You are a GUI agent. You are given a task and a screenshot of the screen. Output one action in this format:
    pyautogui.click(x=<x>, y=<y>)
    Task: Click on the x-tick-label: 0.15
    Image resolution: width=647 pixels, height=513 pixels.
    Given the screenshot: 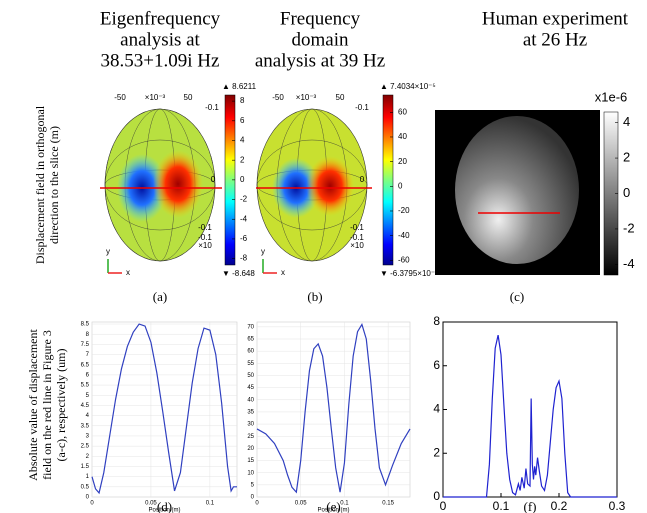 What is the action you would take?
    pyautogui.click(x=388, y=504)
    